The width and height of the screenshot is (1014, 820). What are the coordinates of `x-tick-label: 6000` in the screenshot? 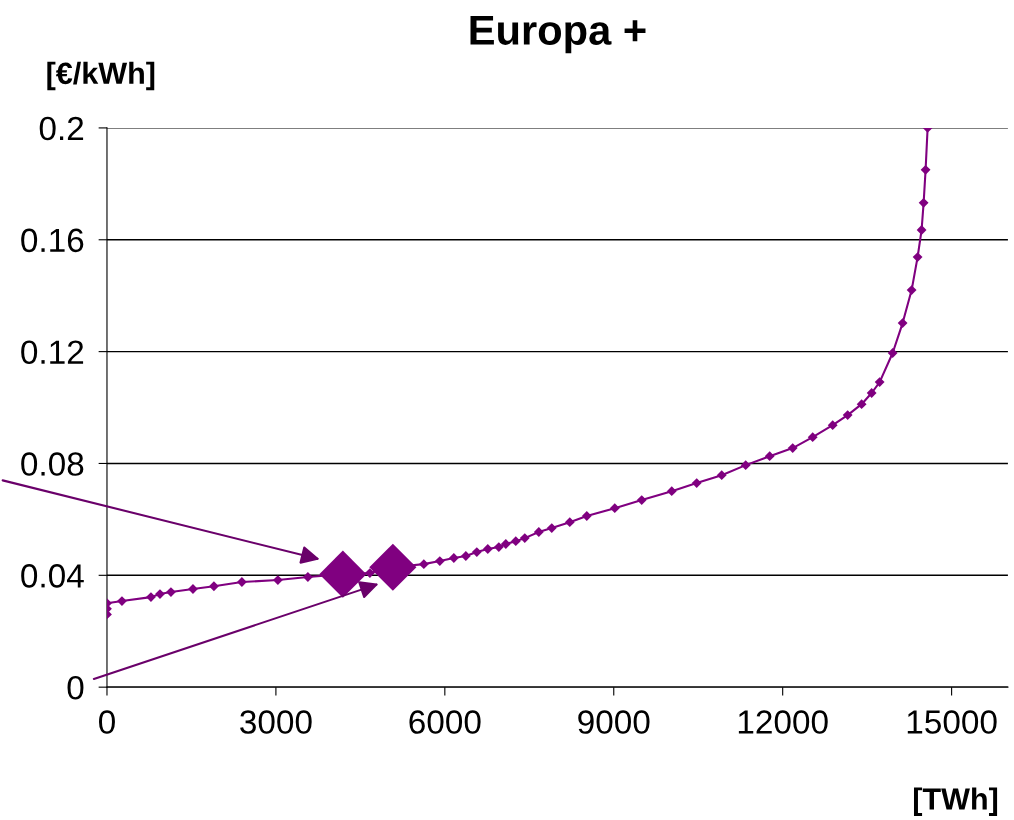 It's located at (445, 722).